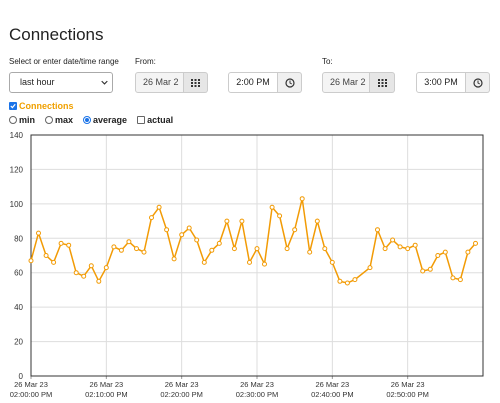  I want to click on range-select-value: last hour, so click(37, 82).